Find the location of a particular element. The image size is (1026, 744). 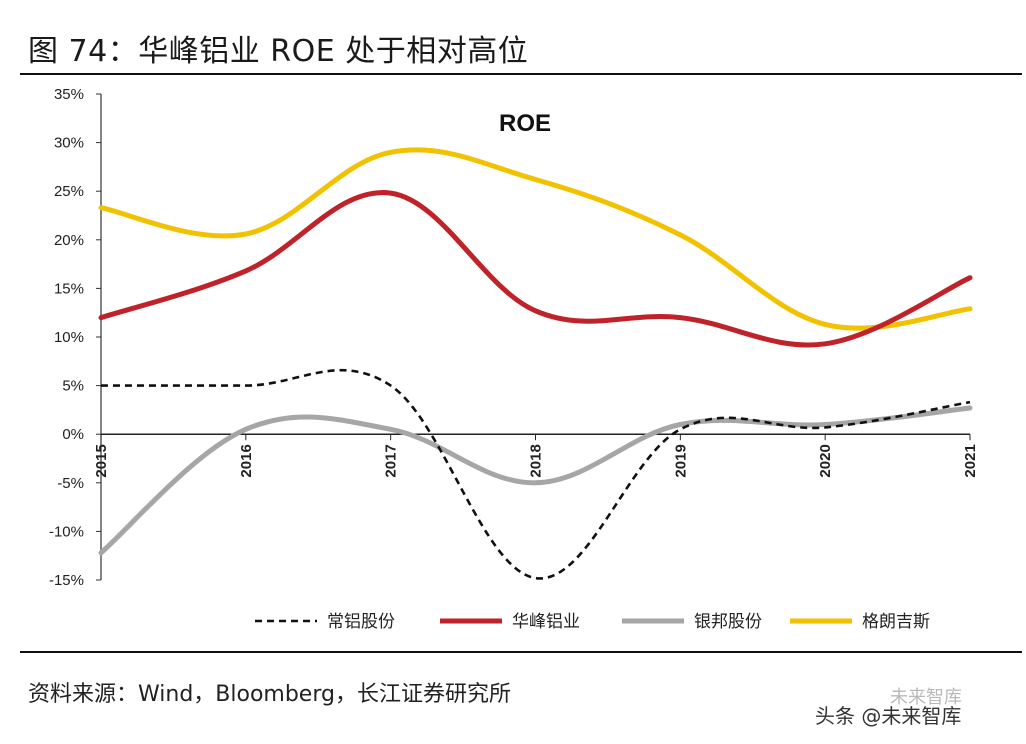

title-rule is located at coordinates (521, 74).